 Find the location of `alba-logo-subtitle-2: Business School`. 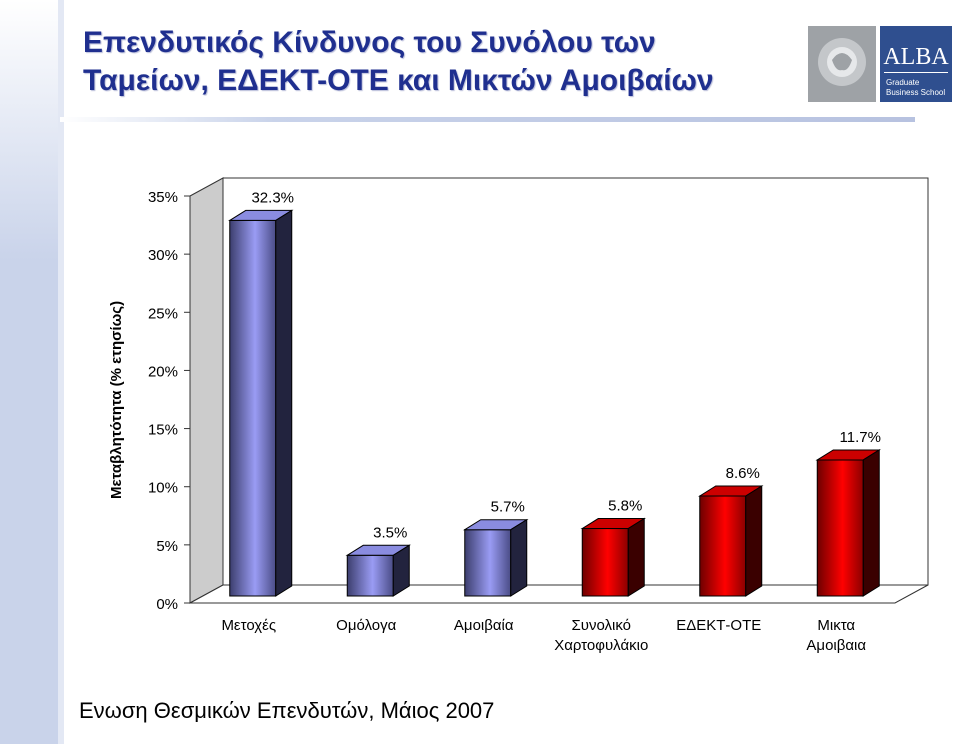

alba-logo-subtitle-2: Business School is located at coordinates (915, 92).